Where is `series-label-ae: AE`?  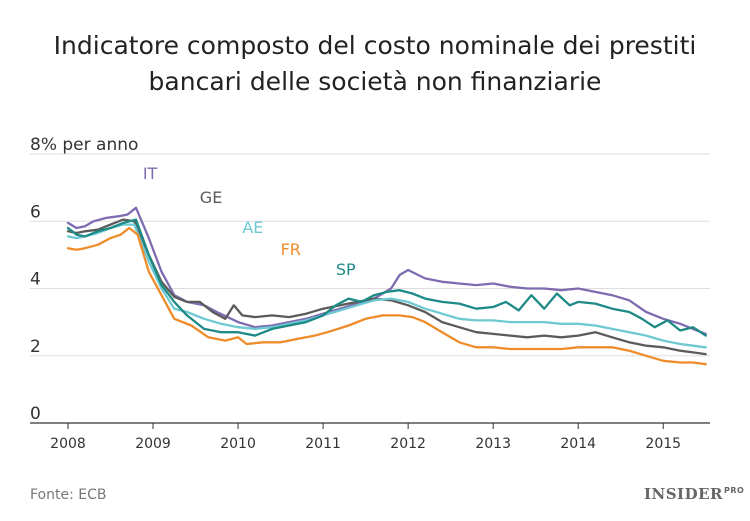
series-label-ae: AE is located at coordinates (252, 227).